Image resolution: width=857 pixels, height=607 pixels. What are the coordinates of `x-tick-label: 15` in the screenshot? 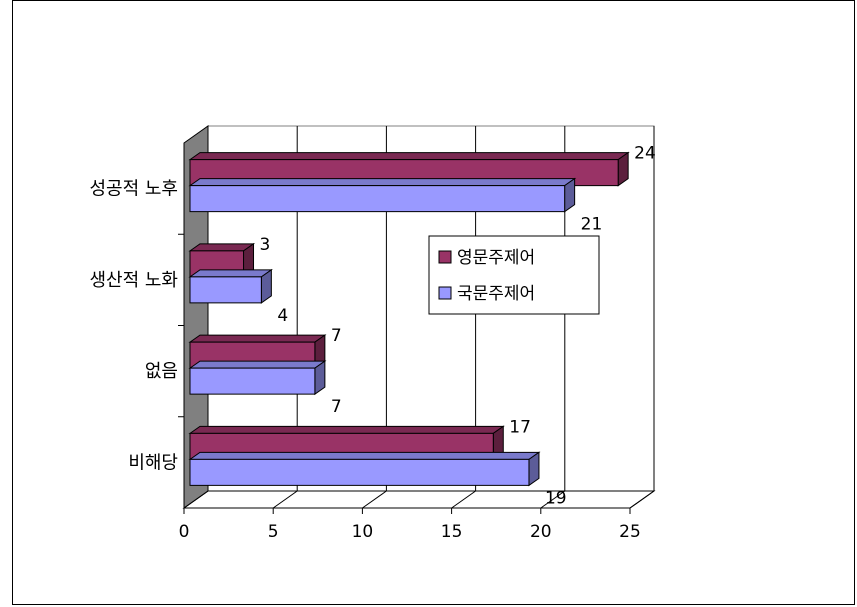 It's located at (452, 532).